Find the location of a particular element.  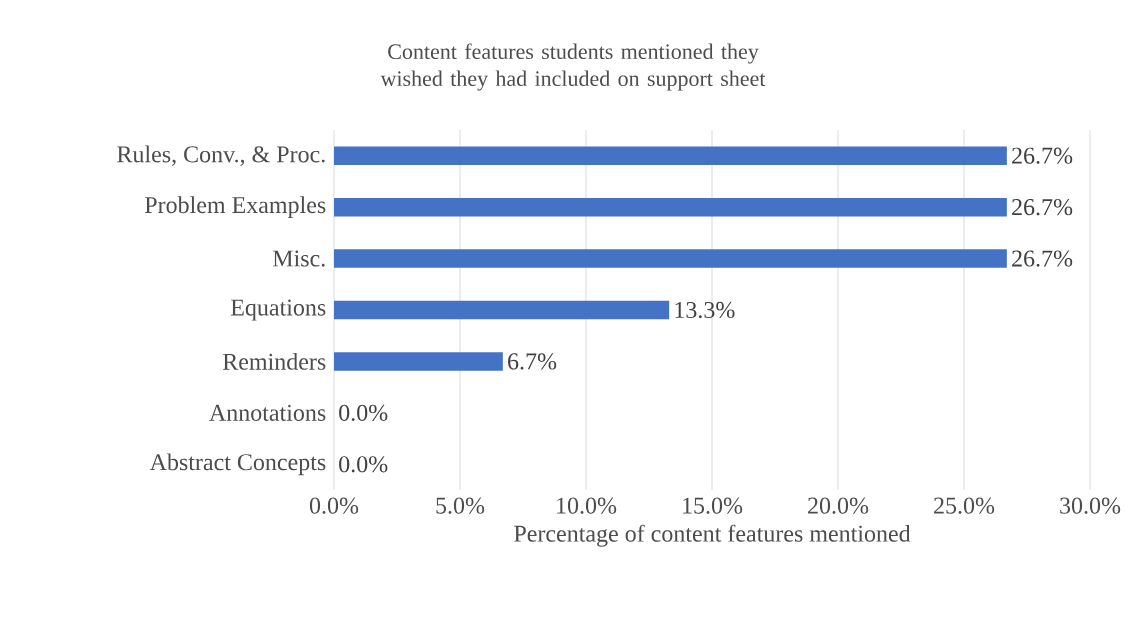

x-tick-label: 5.0% is located at coordinates (460, 505).